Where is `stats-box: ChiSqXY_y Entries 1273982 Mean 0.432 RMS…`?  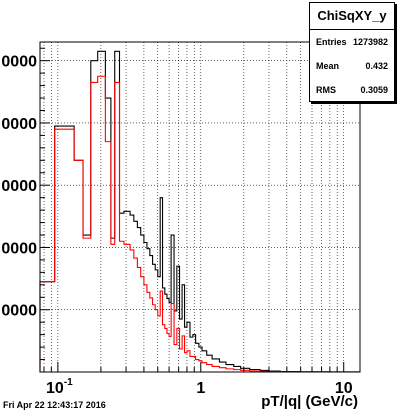 stats-box: ChiSqXY_y Entries 1273982 Mean 0.432 RMS… is located at coordinates (352, 52).